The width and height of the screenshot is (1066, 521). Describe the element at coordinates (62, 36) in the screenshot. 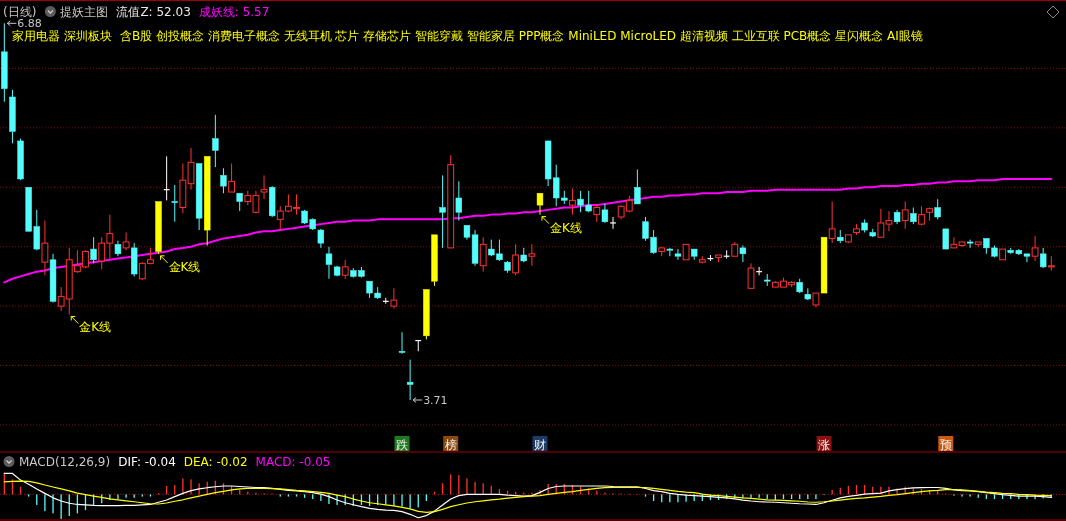

I see `annotation: 家用电器 深圳板块` at that location.